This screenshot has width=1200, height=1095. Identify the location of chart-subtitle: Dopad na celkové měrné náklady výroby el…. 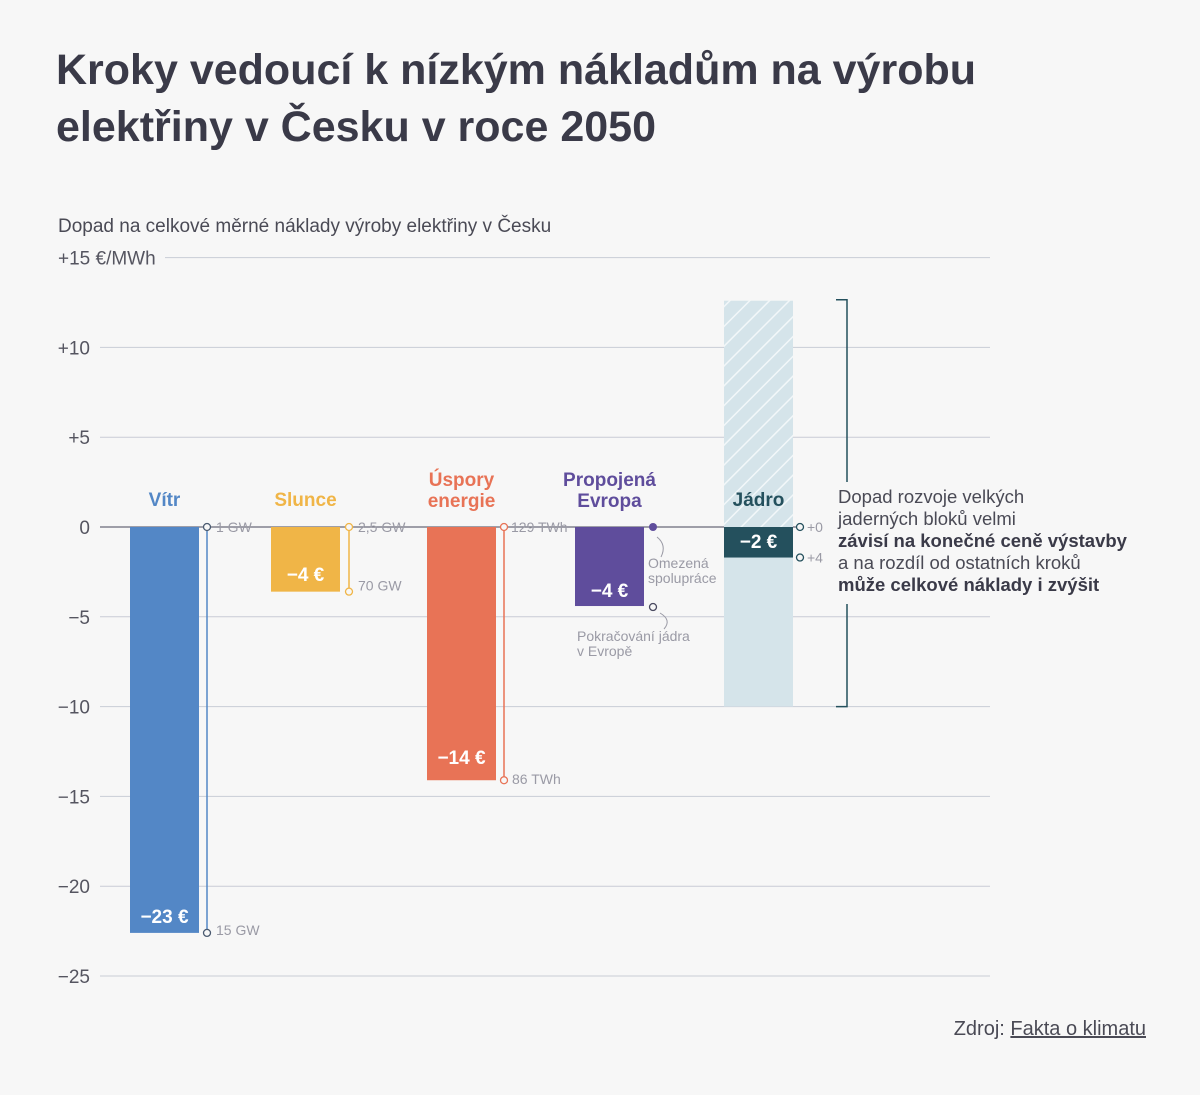
(305, 226).